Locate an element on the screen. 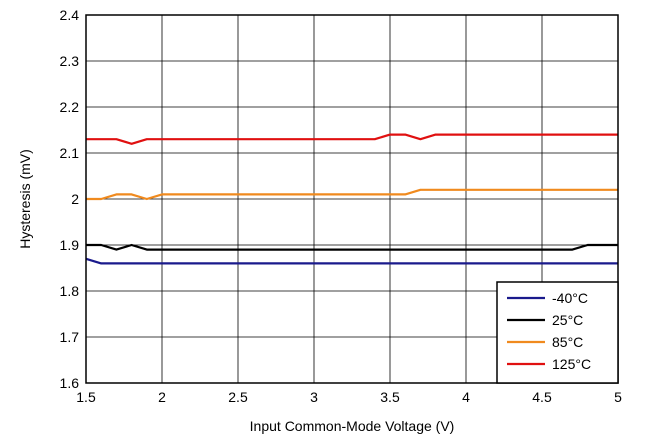  legend-label: 125°C is located at coordinates (571, 364).